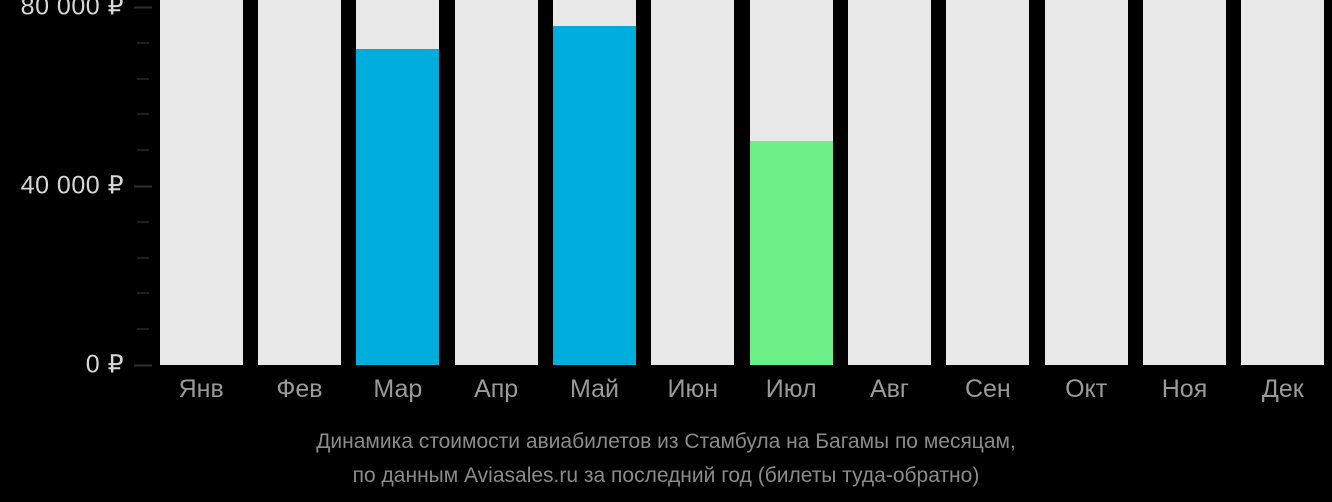 The width and height of the screenshot is (1332, 502). I want to click on y-axis-major-tick: 0 ₽, so click(118, 364).